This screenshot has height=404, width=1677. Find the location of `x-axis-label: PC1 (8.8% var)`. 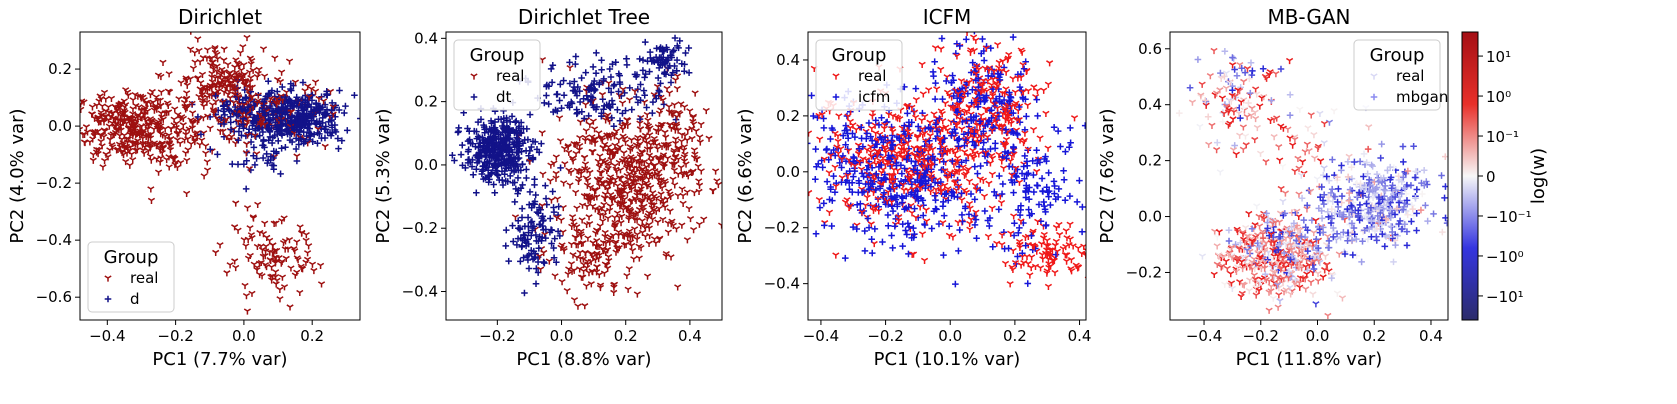

x-axis-label: PC1 (8.8% var) is located at coordinates (583, 359).